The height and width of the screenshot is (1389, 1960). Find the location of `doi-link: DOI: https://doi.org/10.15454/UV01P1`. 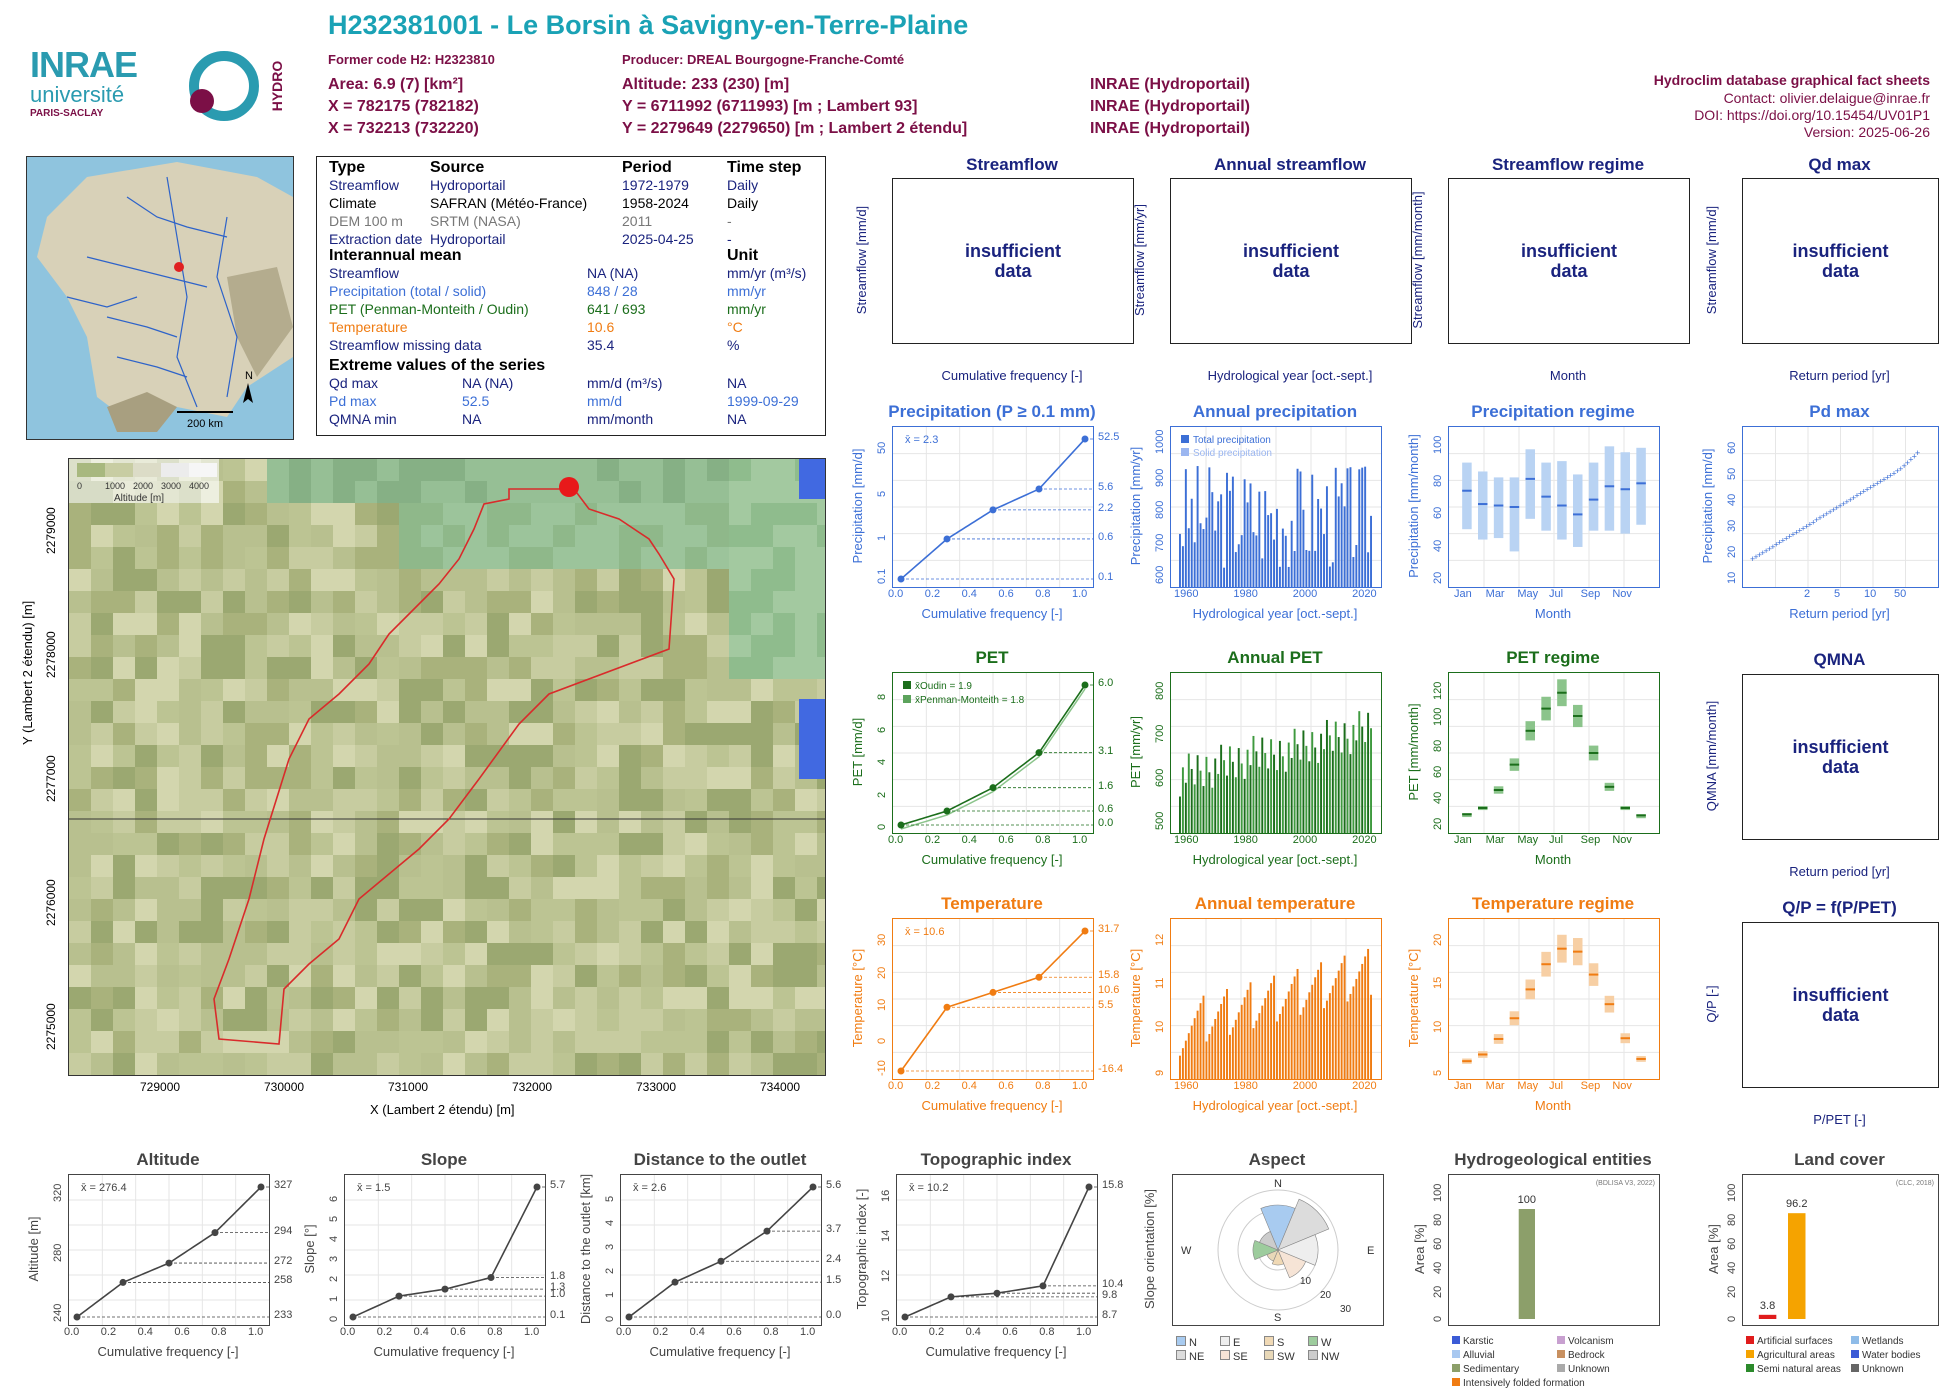

doi-link: DOI: https://doi.org/10.15454/UV01P1 is located at coordinates (1812, 115).